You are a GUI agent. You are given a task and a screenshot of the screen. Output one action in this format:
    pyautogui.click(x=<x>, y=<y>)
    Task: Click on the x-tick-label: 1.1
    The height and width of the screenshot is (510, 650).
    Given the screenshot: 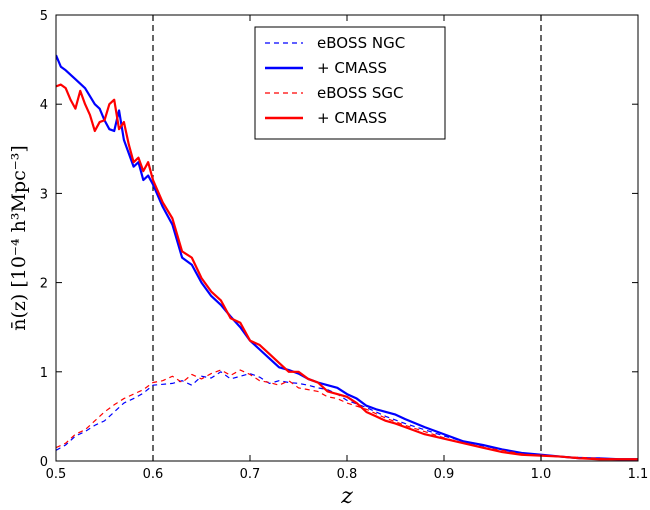 What is the action you would take?
    pyautogui.click(x=638, y=474)
    